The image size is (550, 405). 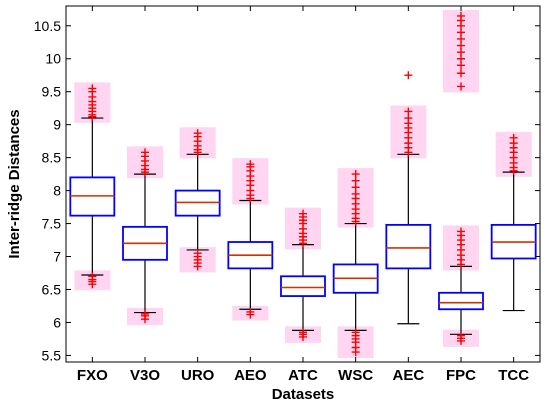 I want to click on box-tcc, so click(x=513, y=221).